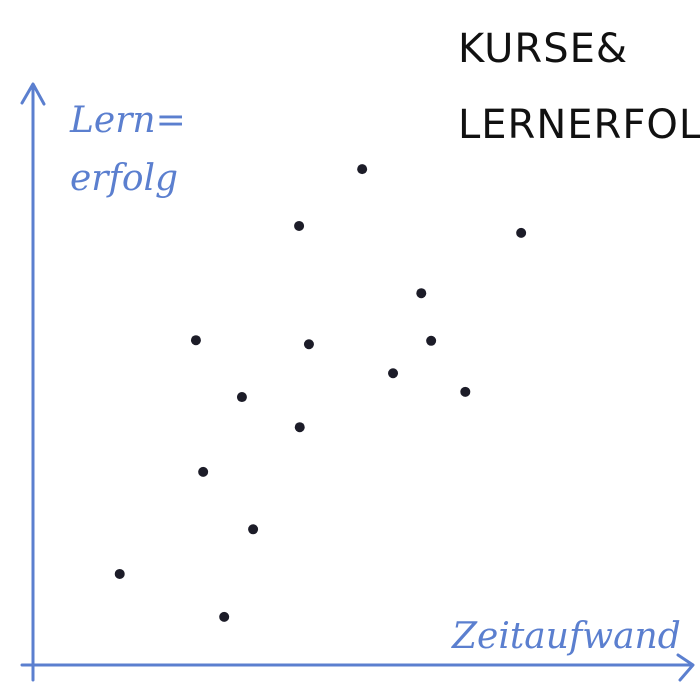  What do you see at coordinates (543, 49) in the screenshot?
I see `title-line: KURSE&` at bounding box center [543, 49].